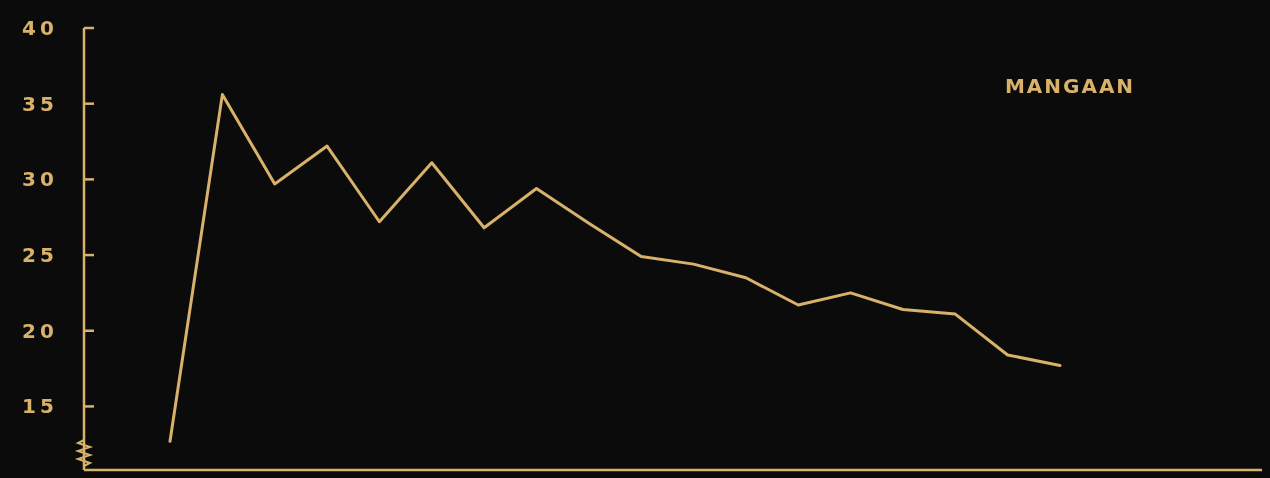 This screenshot has width=1270, height=478. I want to click on text: MANGAAN, so click(1070, 86).